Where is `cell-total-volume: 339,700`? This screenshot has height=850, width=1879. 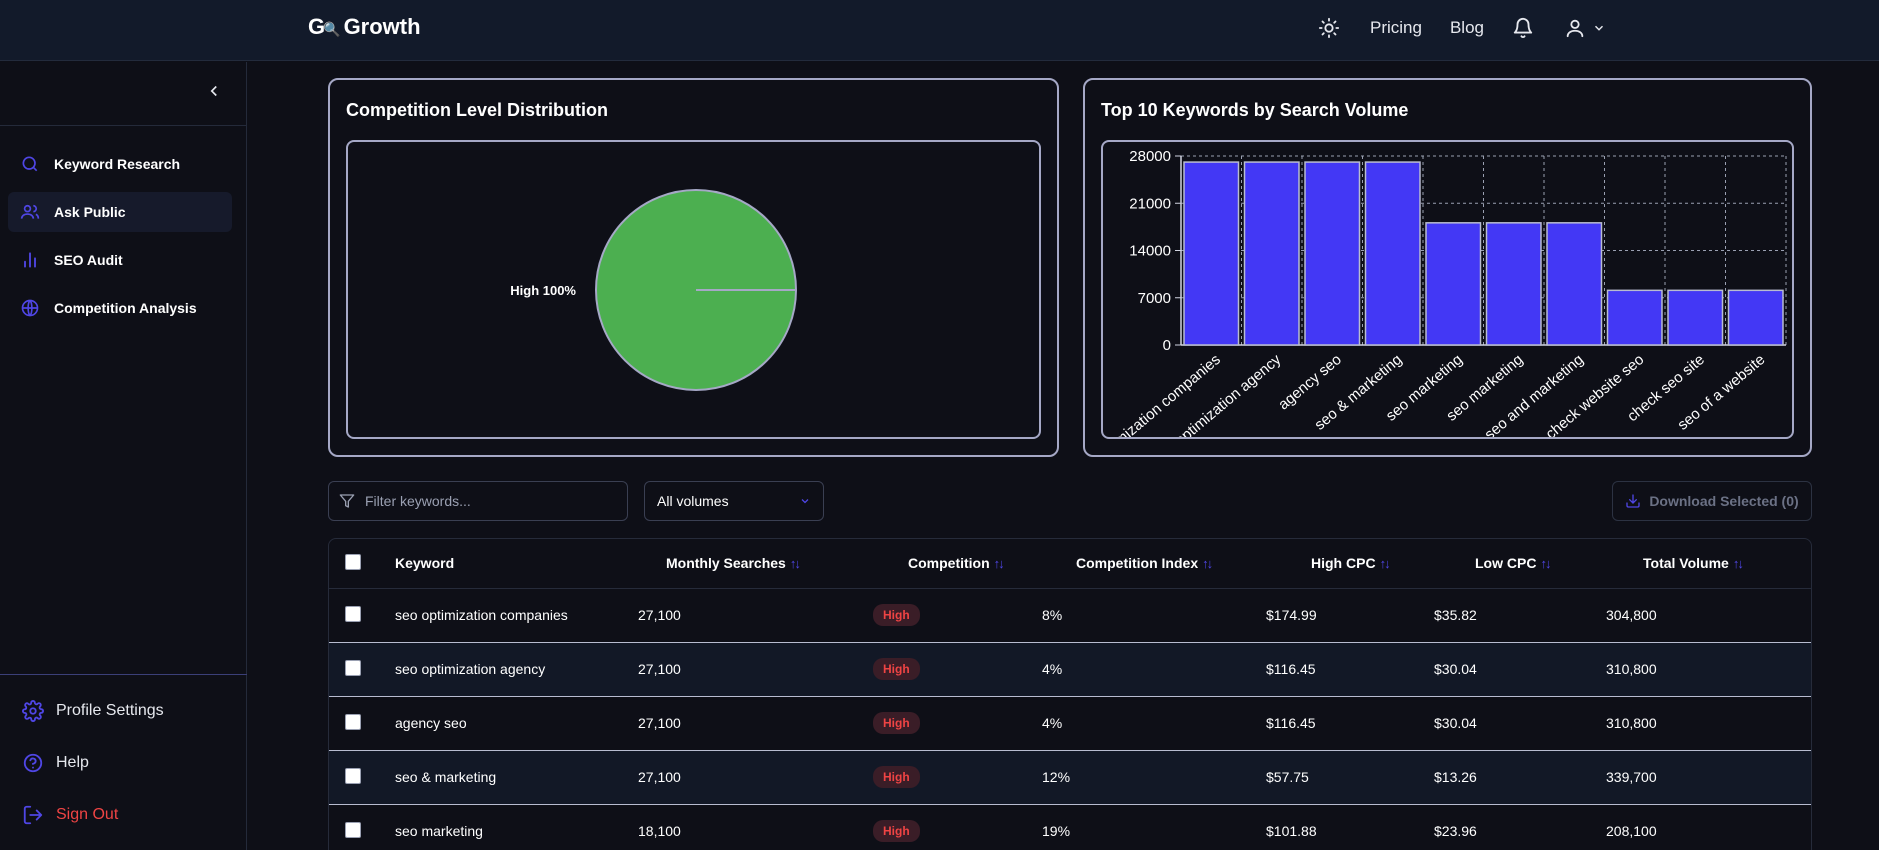
cell-total-volume: 339,700 is located at coordinates (1708, 777).